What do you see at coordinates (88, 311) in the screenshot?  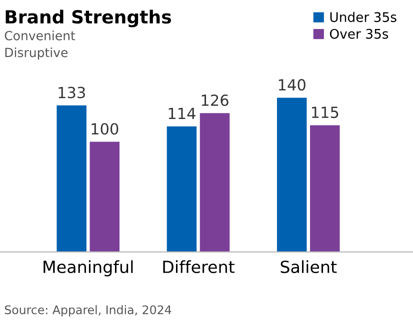 I see `source-note: Source: Apparel, India, 2024` at bounding box center [88, 311].